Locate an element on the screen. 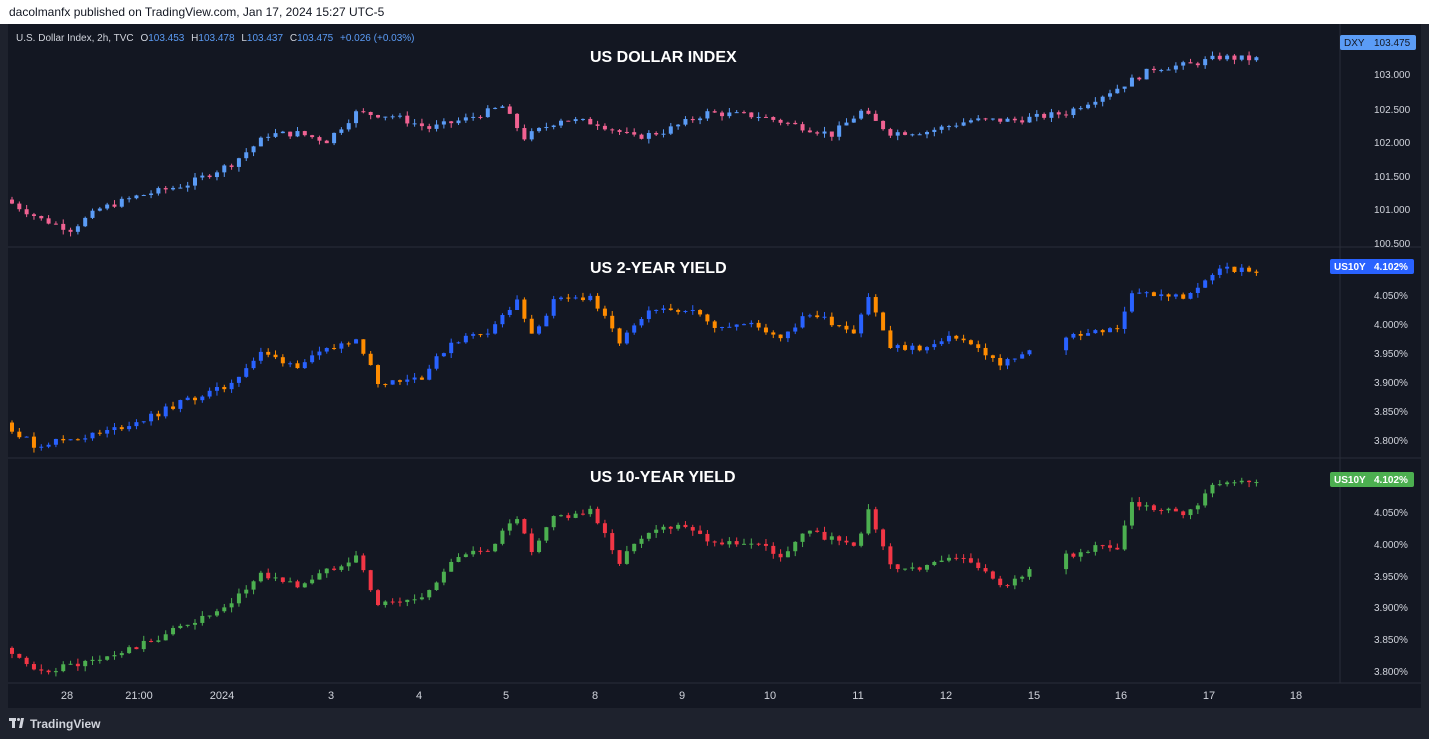 The height and width of the screenshot is (739, 1429). tradingview-logo: TradingView is located at coordinates (54, 724).